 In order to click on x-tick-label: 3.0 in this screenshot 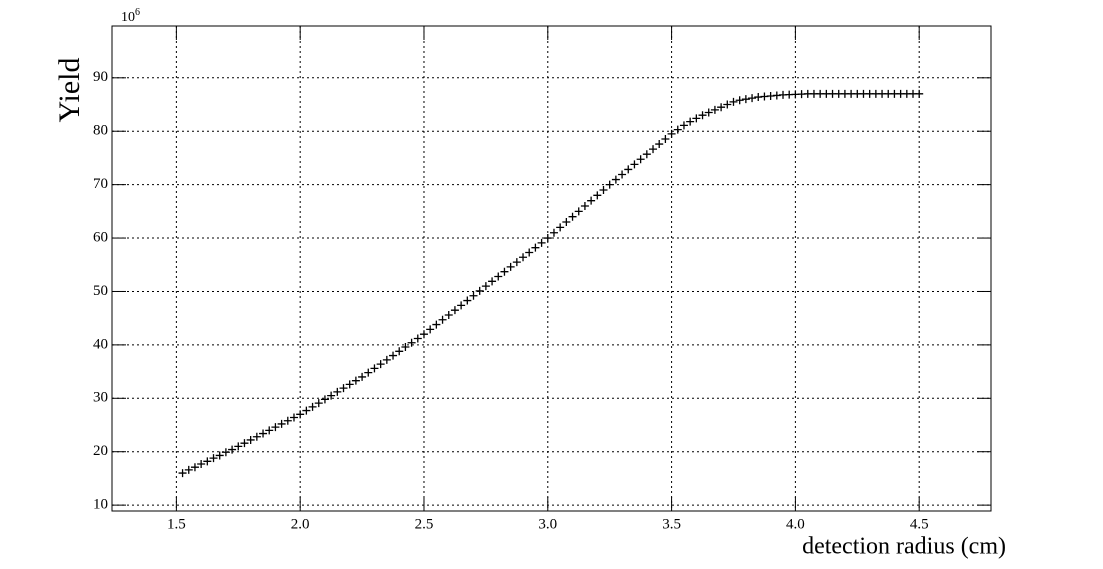, I will do `click(547, 524)`.